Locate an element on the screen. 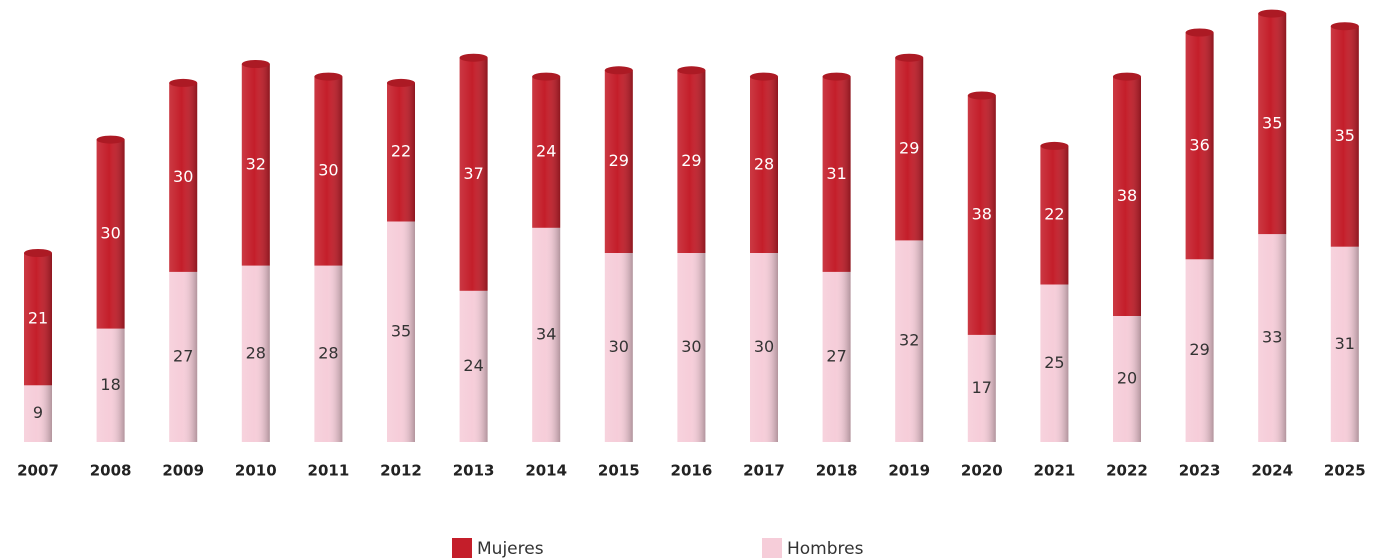 This screenshot has width=1376, height=558. x-tick-label: 2007 is located at coordinates (38, 471).